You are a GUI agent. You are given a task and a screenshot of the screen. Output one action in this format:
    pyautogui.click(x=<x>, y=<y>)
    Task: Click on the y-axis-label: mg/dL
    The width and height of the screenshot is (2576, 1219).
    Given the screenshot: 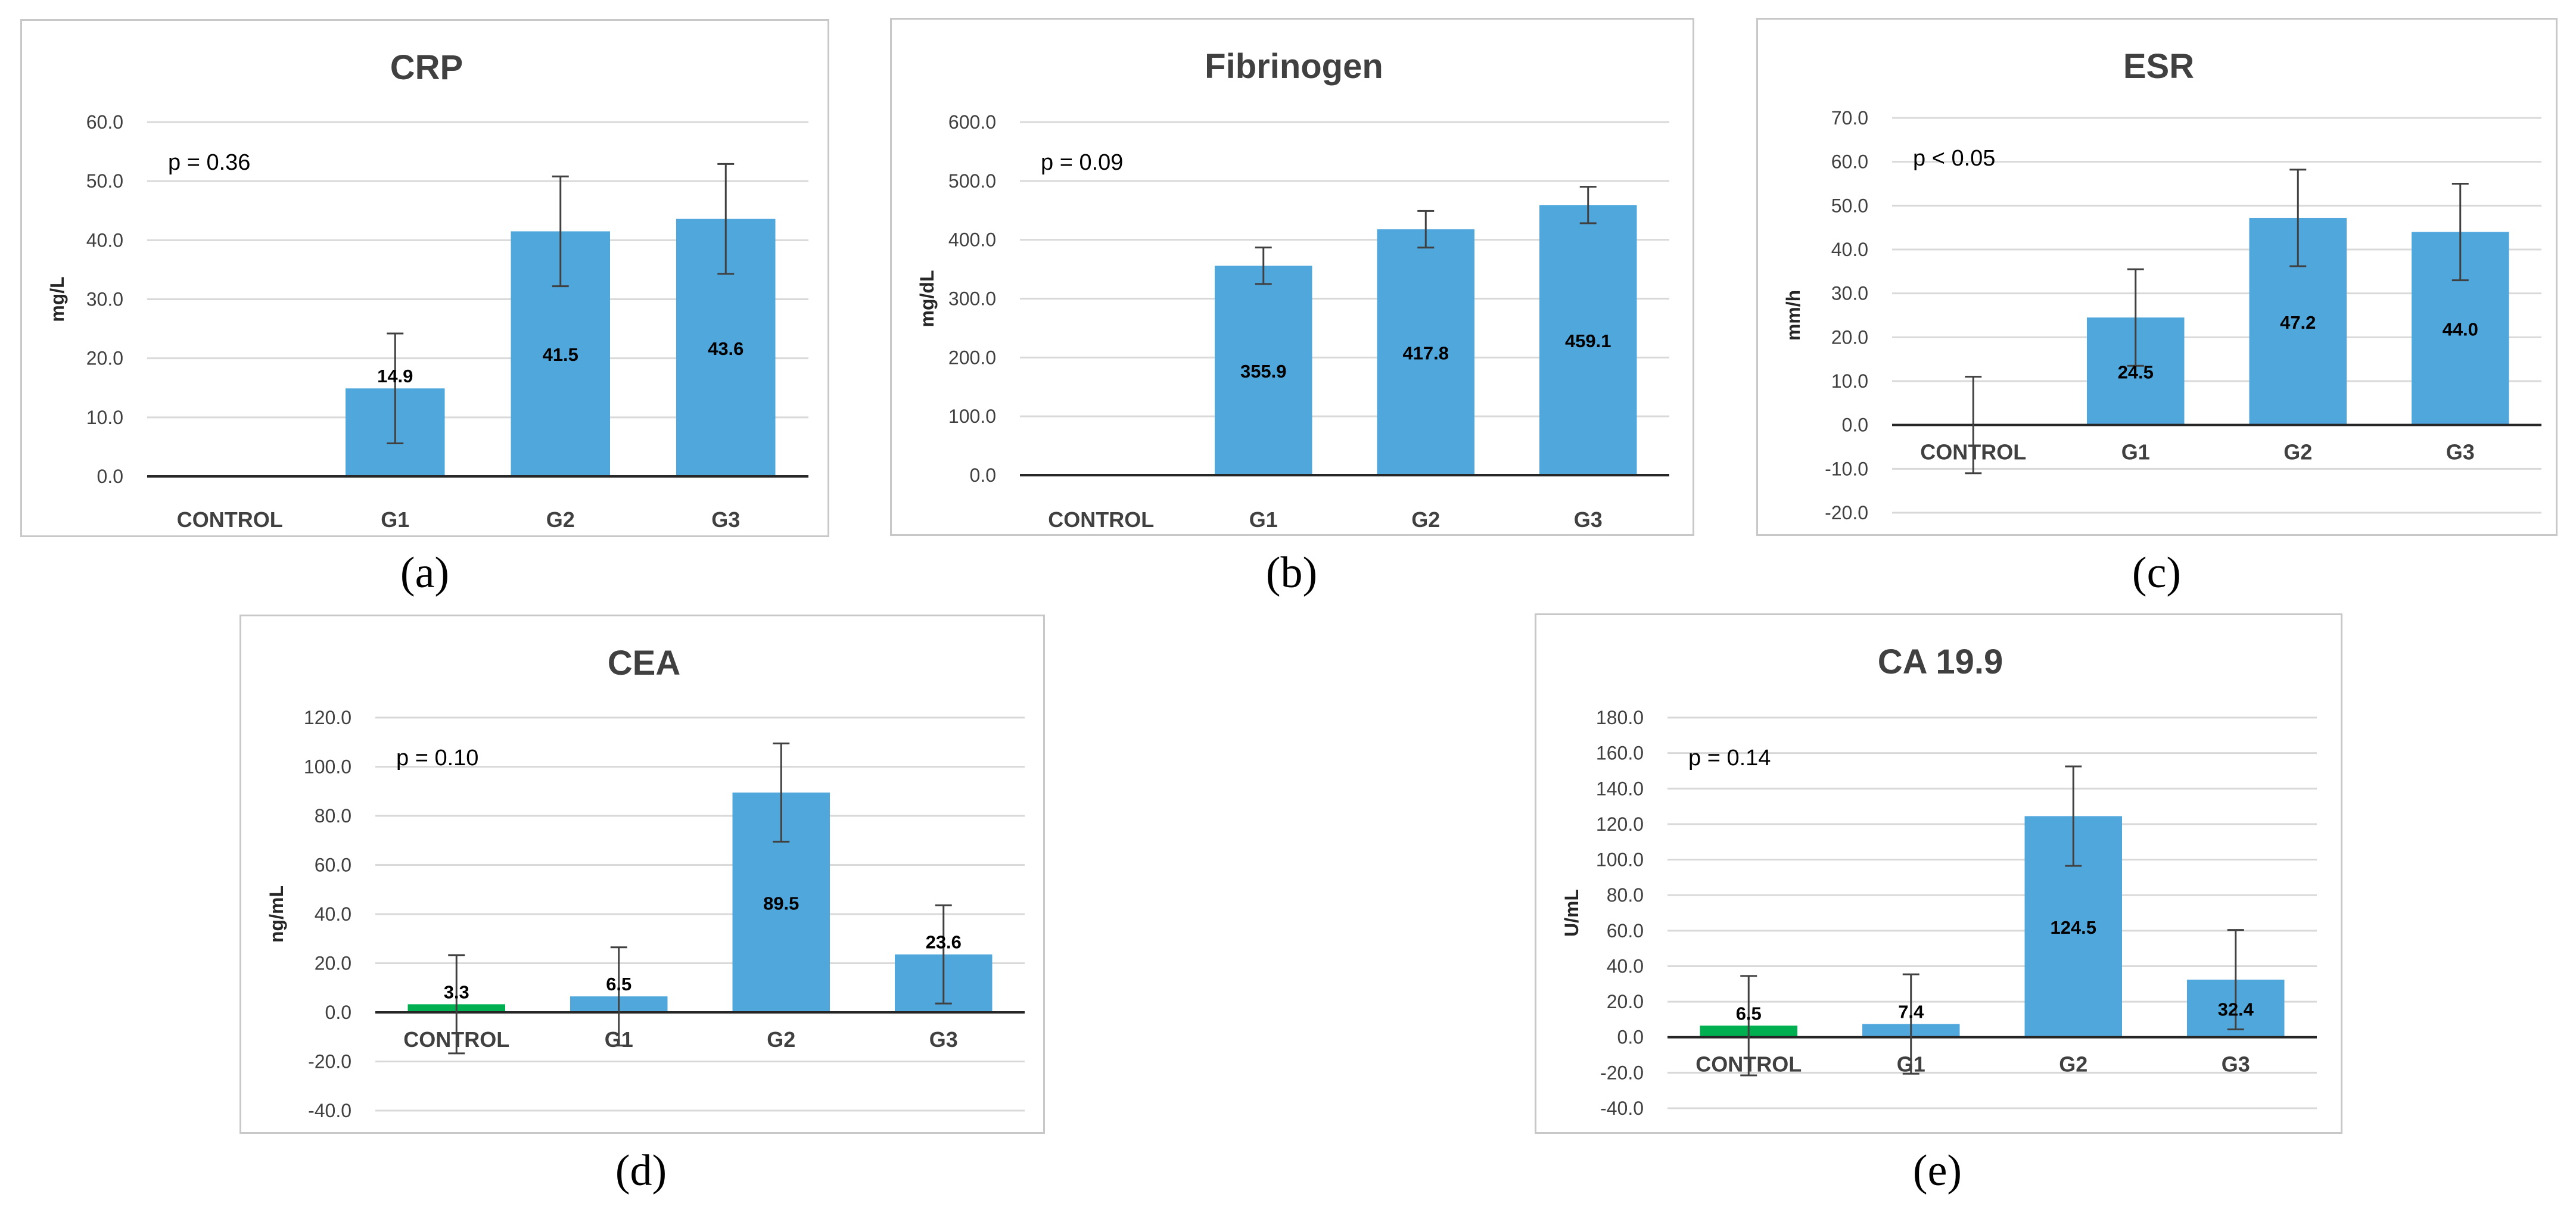 What is the action you would take?
    pyautogui.click(x=927, y=299)
    